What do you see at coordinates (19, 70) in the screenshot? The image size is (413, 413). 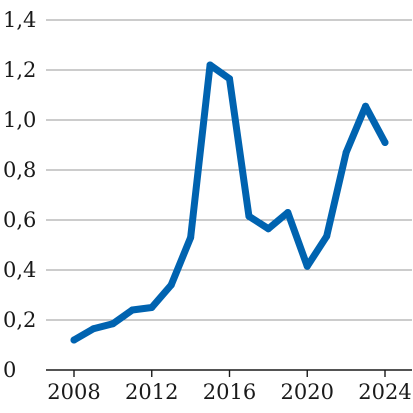 I see `y-tick-label: 1,2` at bounding box center [19, 70].